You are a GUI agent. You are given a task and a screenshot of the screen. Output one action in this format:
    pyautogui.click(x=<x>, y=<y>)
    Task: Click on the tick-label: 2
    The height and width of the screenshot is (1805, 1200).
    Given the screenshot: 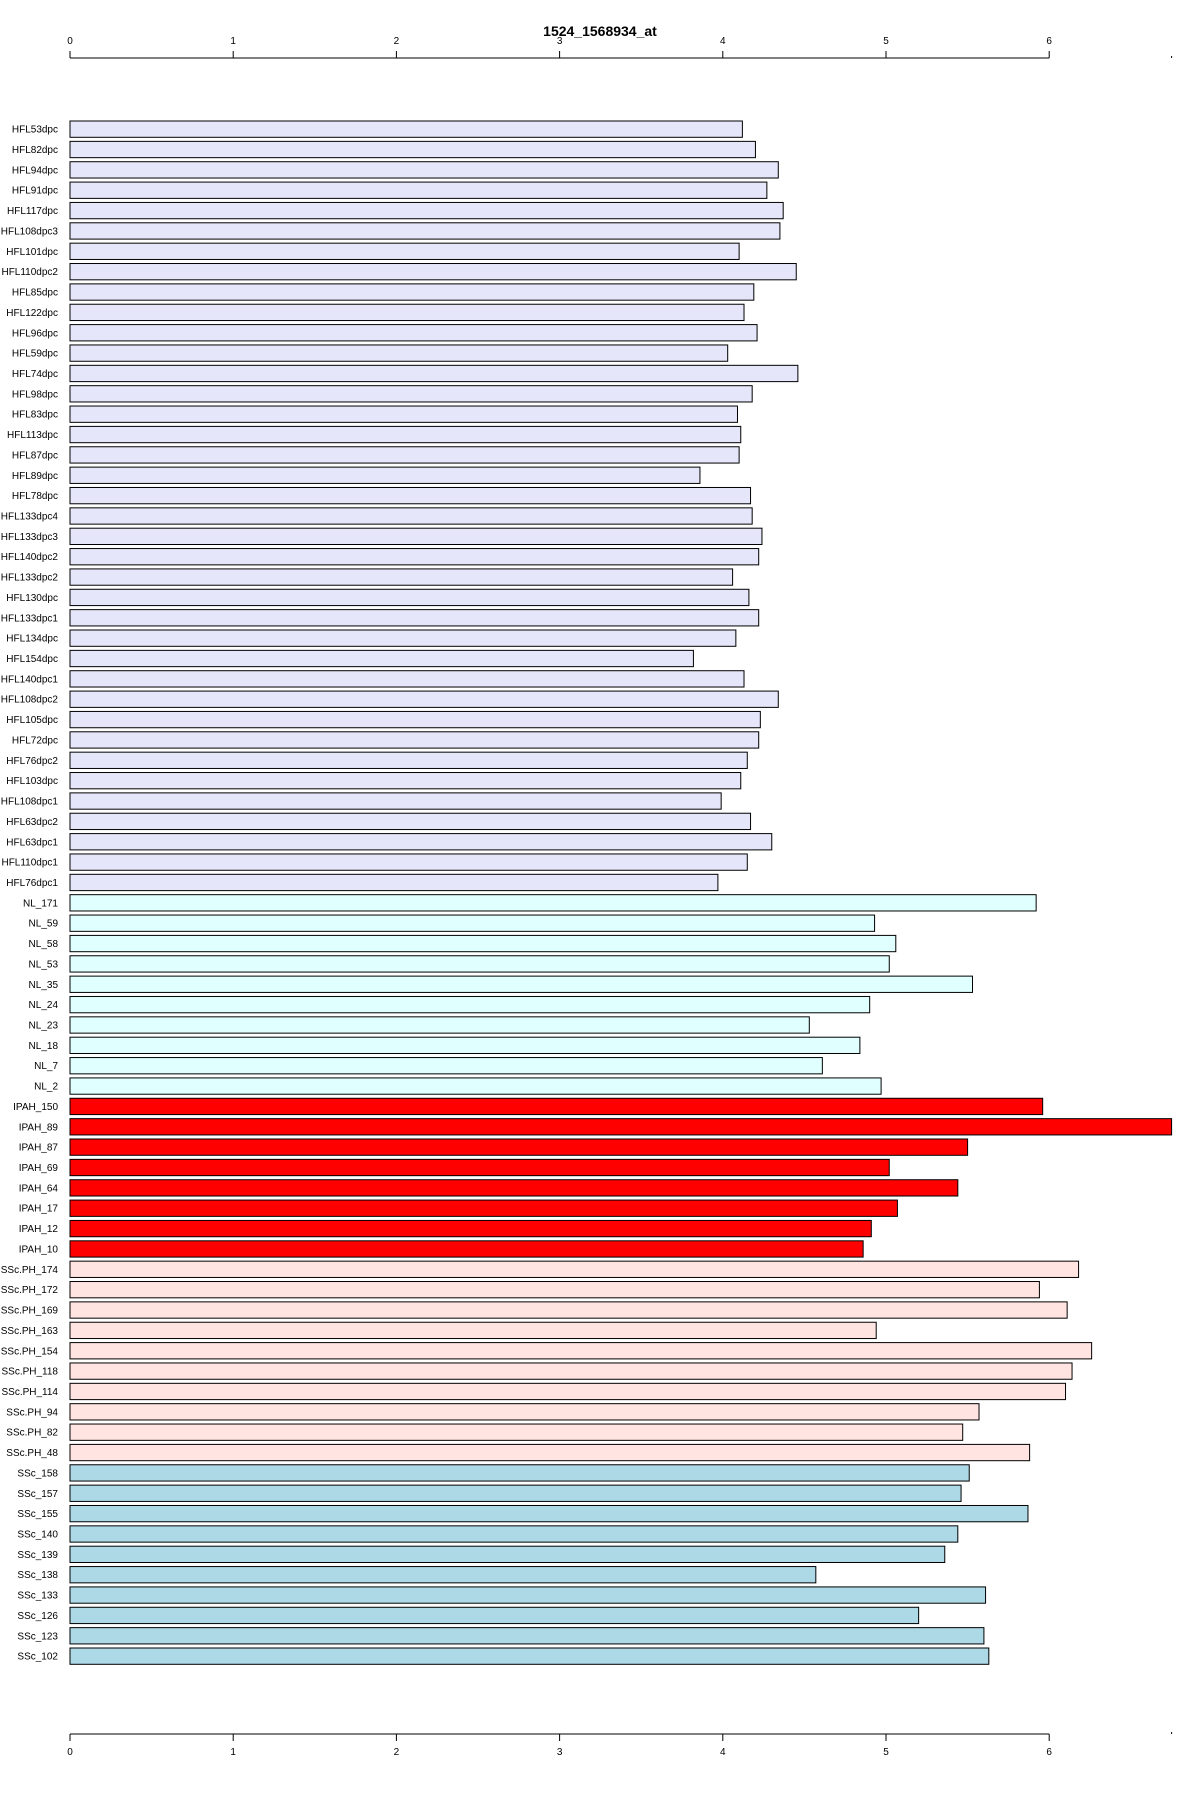 What is the action you would take?
    pyautogui.click(x=397, y=1752)
    